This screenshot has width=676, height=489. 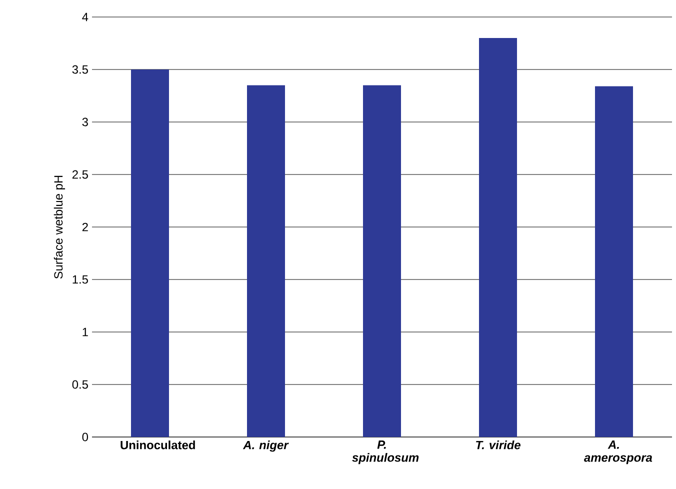 What do you see at coordinates (157, 445) in the screenshot?
I see `x-tick-label: Uninoculated` at bounding box center [157, 445].